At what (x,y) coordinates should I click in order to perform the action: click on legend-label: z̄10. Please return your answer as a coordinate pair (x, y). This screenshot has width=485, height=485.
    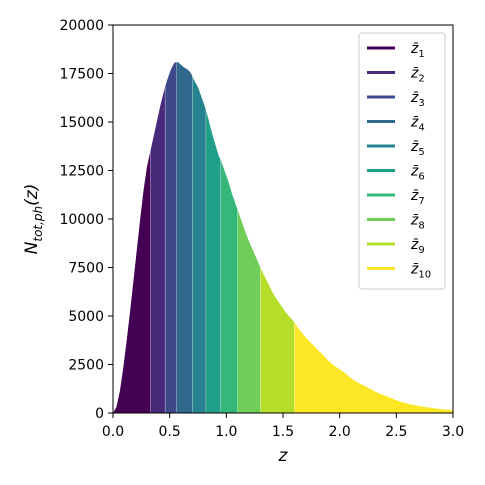
    Looking at the image, I should click on (420, 271).